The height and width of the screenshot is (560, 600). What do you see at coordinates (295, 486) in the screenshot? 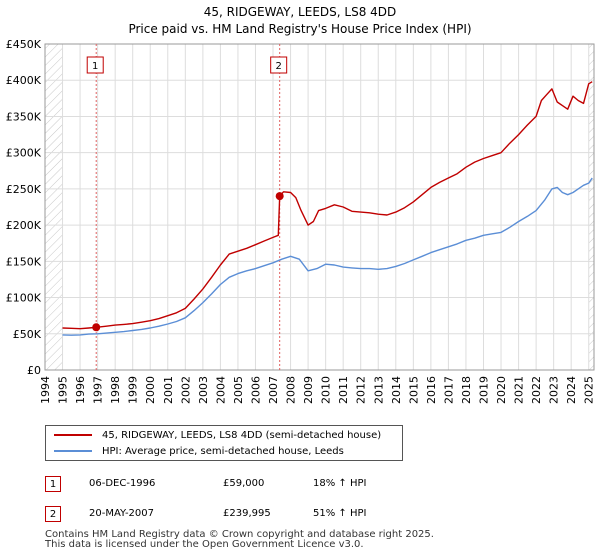
I see `sale-row: 1 06-DEC-1996 £59,000 18% ↑ HPI` at bounding box center [295, 486].